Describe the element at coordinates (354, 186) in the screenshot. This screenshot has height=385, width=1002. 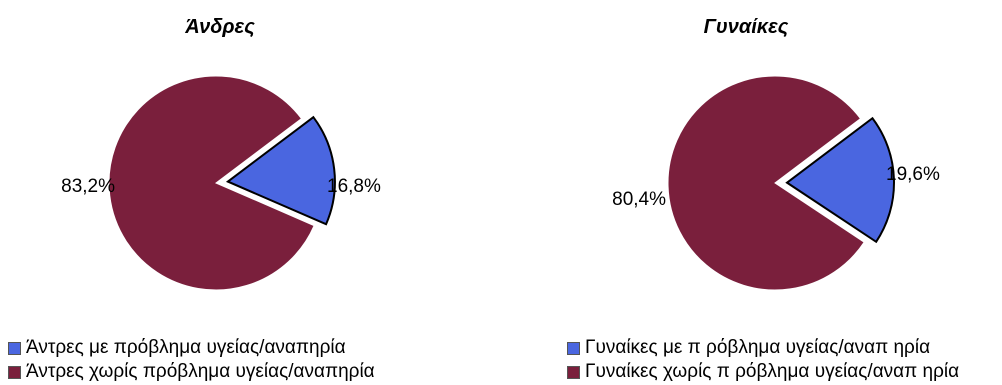
I see `data-label: 16,8%` at that location.